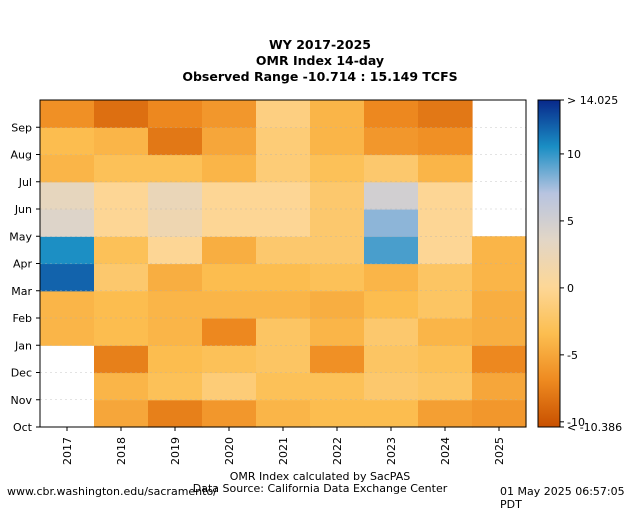  What do you see at coordinates (562, 498) in the screenshot?
I see `footer-timestamp: 01 May 2025 06:57:05 PDT` at bounding box center [562, 498].